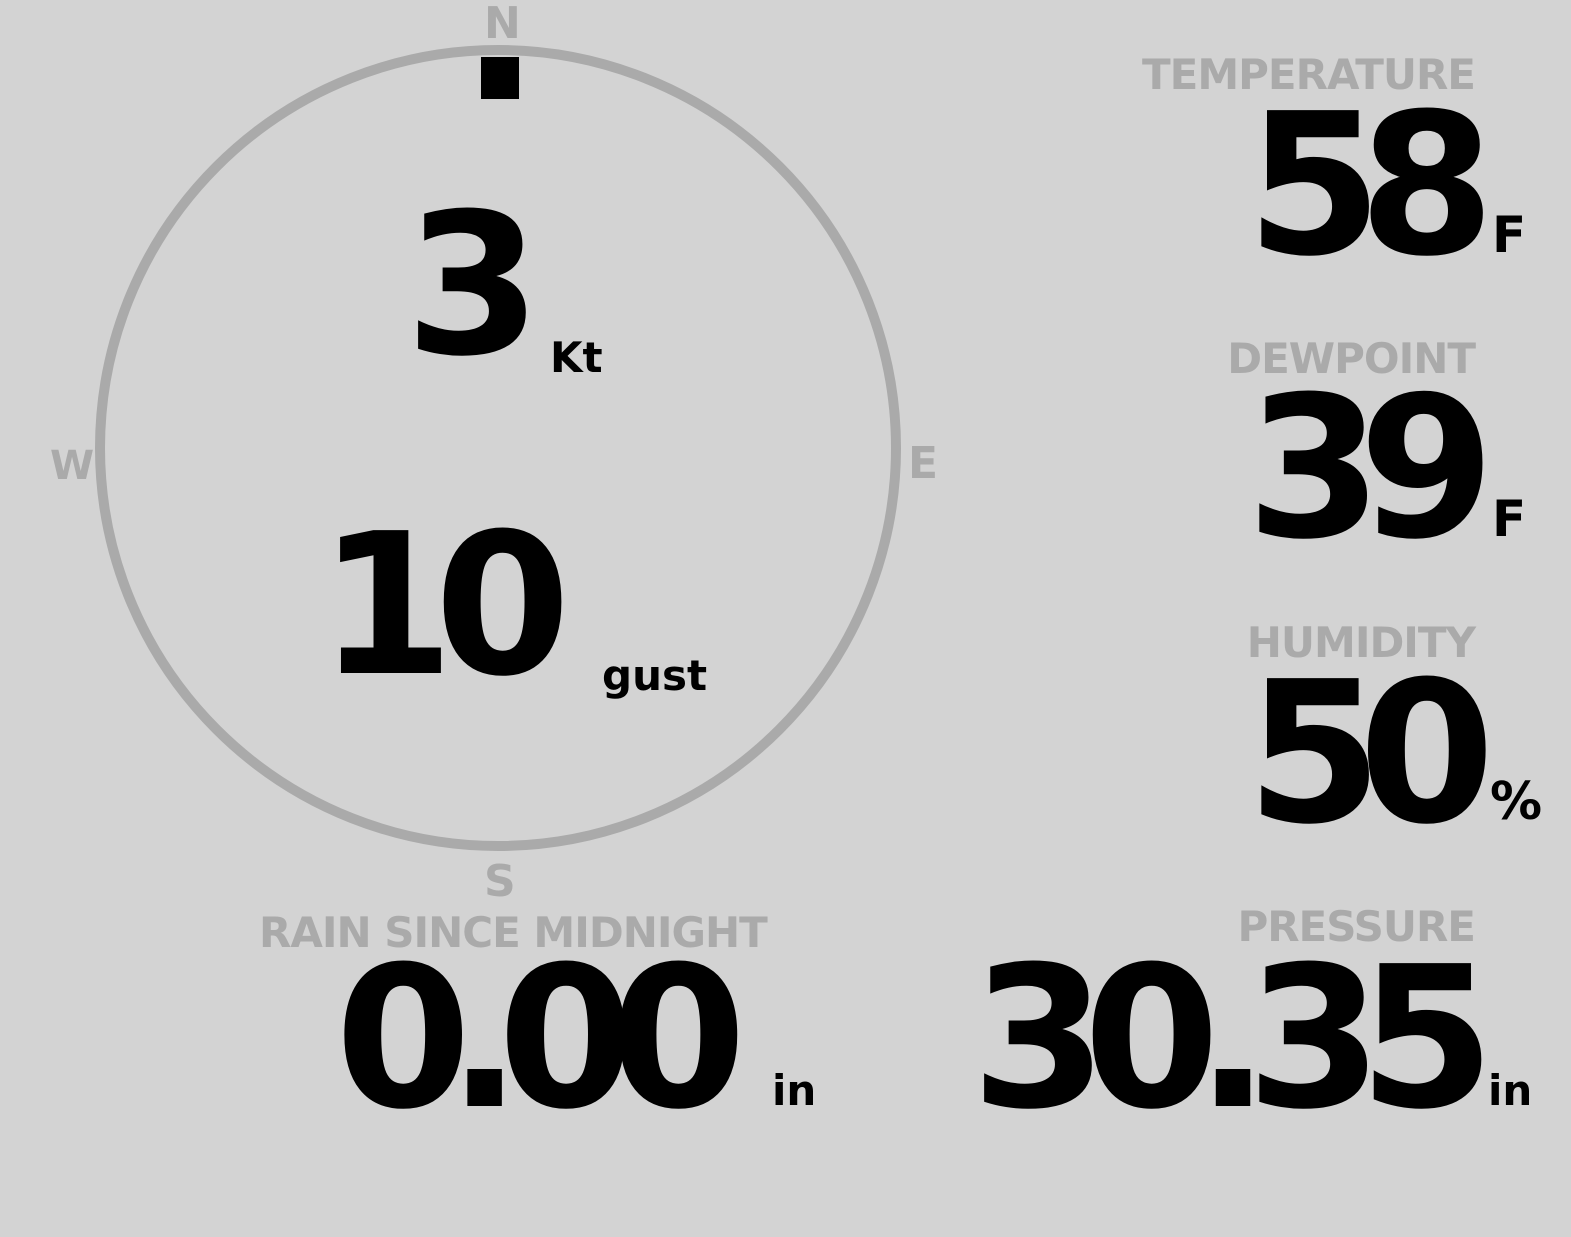  I want to click on wind-direction-indicator, so click(500, 78).